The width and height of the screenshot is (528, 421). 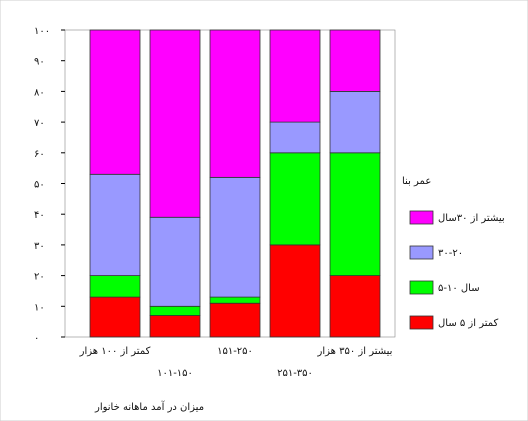 What do you see at coordinates (355, 351) in the screenshot?
I see `x-category-label: بیشتر از ۳۵۰ هزار` at bounding box center [355, 351].